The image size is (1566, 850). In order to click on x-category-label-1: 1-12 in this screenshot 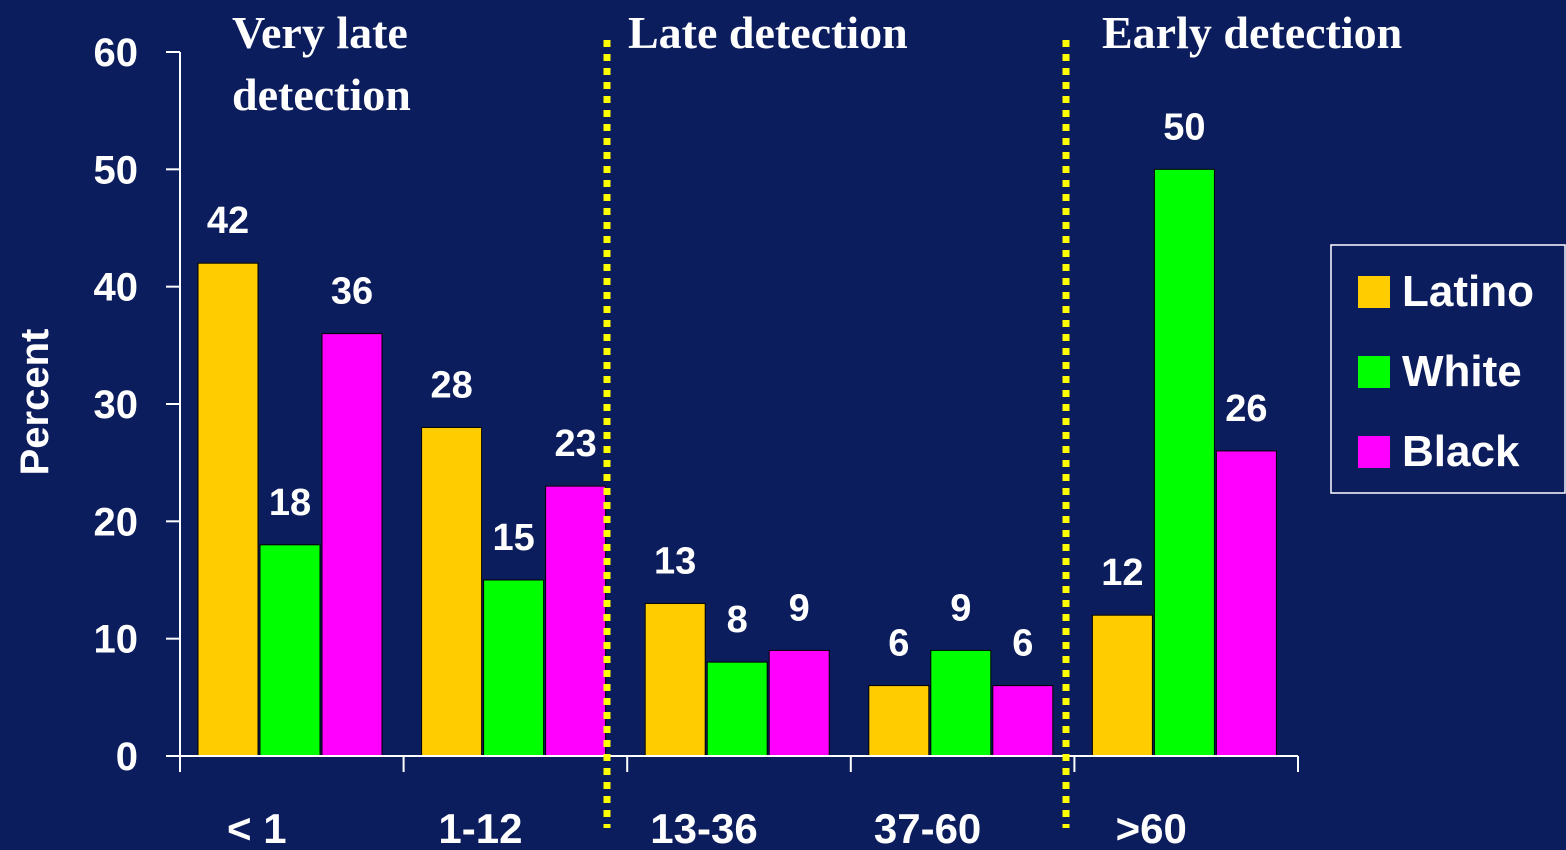, I will do `click(480, 827)`.